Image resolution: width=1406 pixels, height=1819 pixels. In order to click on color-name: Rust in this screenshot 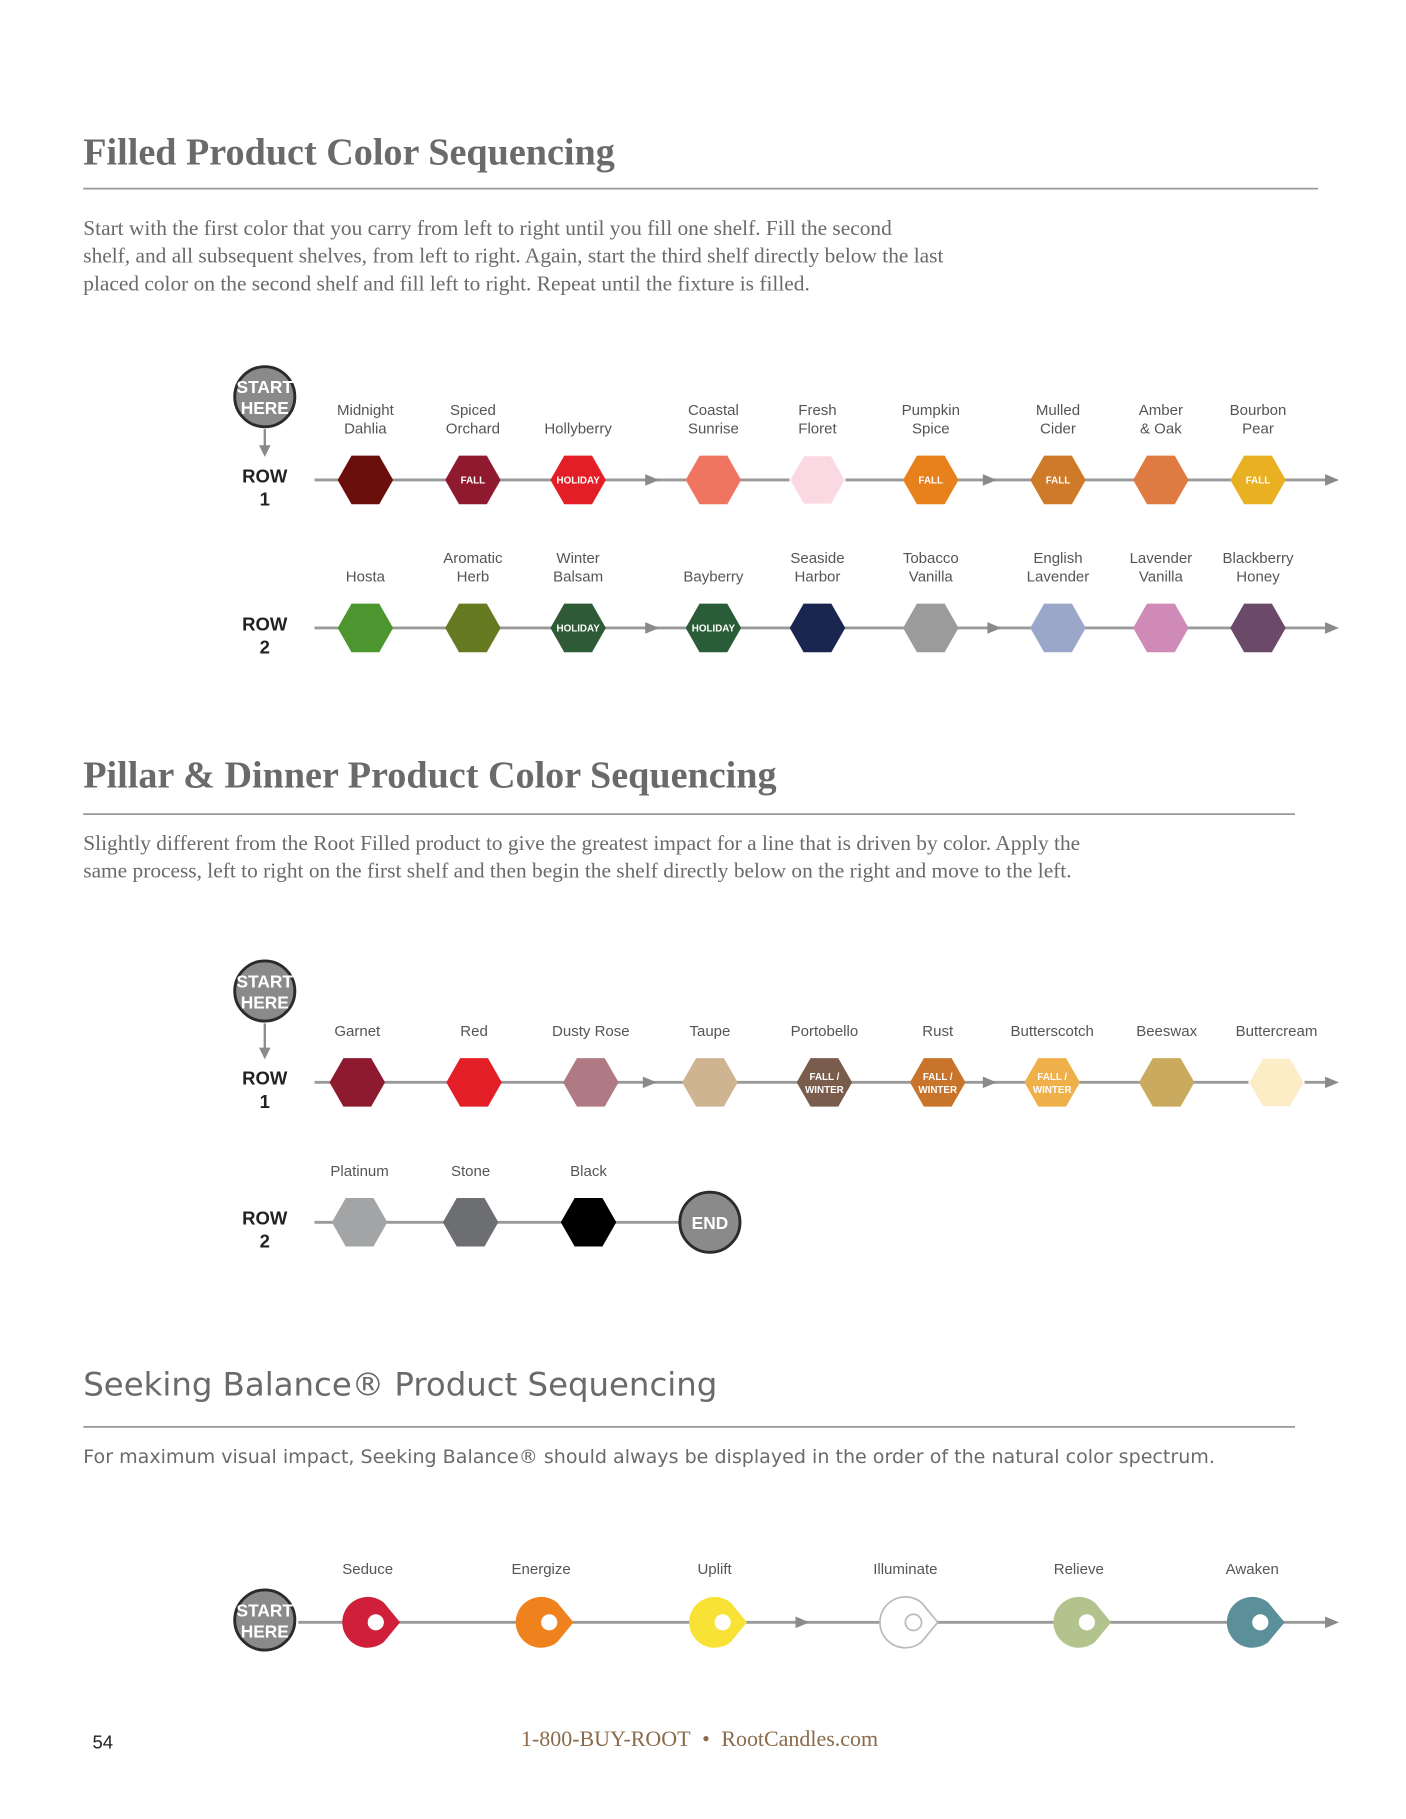, I will do `click(938, 1031)`.